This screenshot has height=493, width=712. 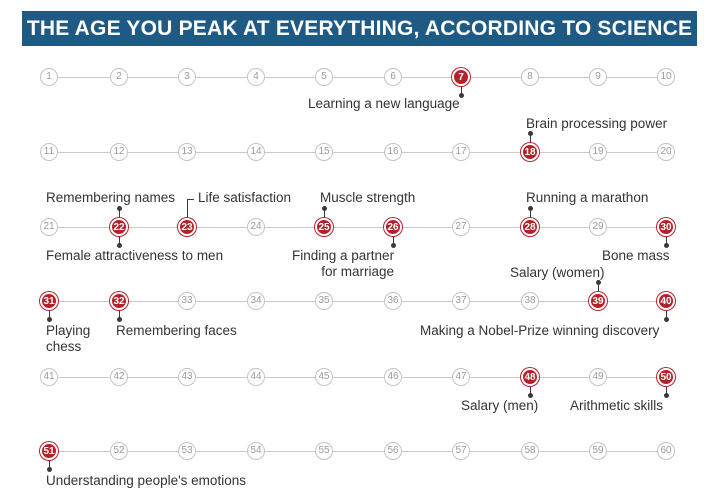 I want to click on peak-label: Salary (women), so click(x=557, y=272).